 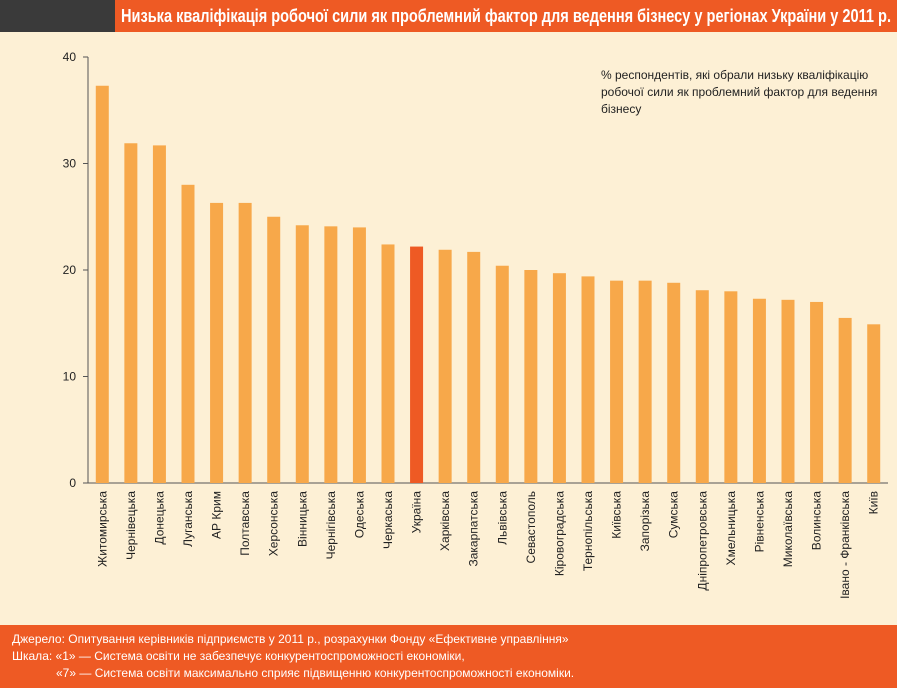 I want to click on x-tick-label: Волинська, so click(x=817, y=521).